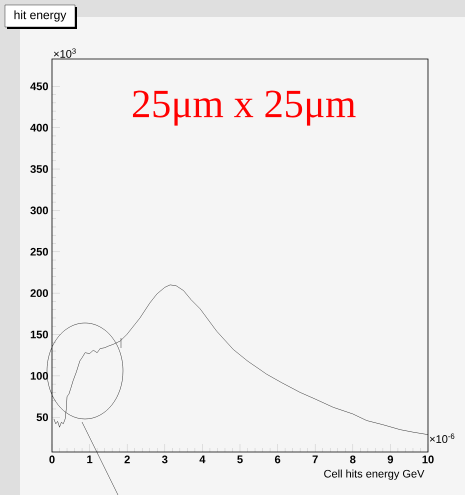  Describe the element at coordinates (442, 438) in the screenshot. I see `text: ×10$^{-6}$` at that location.